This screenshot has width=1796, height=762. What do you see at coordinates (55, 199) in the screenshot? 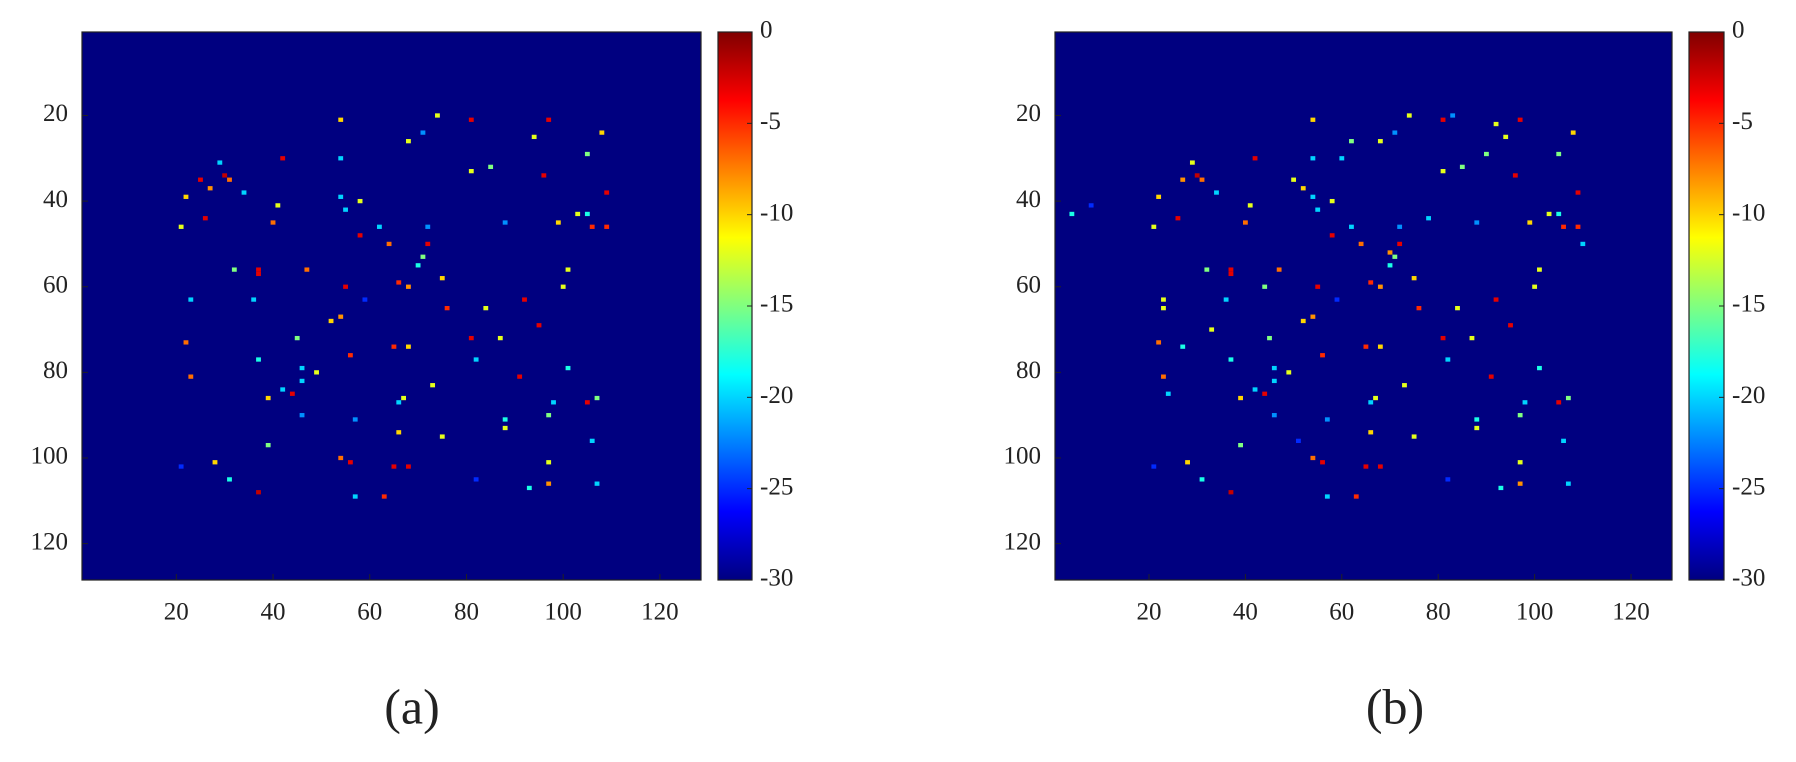
I see `y-tick-label: 40` at bounding box center [55, 199].